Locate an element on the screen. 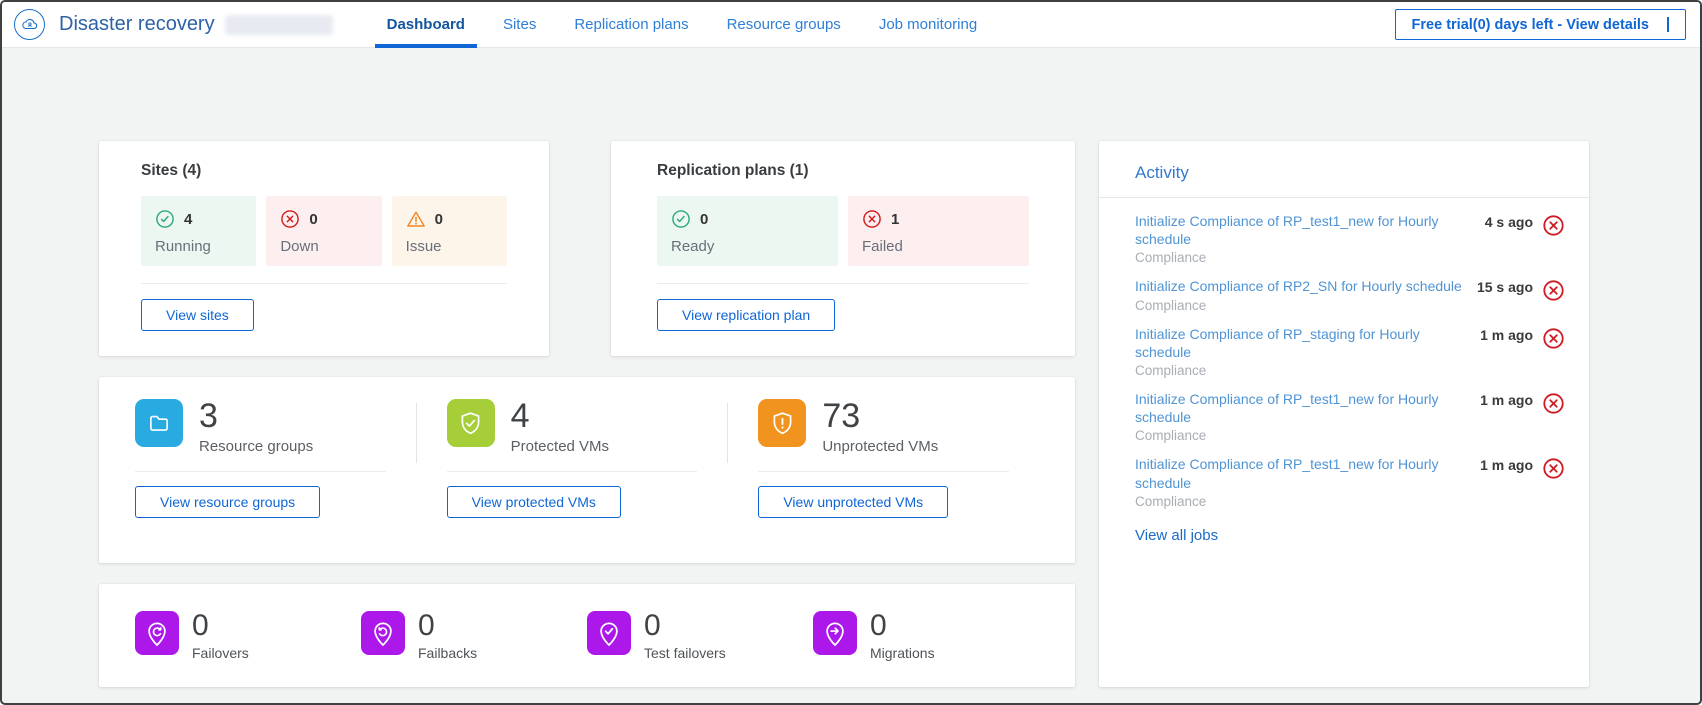 Image resolution: width=1702 pixels, height=705 pixels. replication-failed-tile: 1 Failed is located at coordinates (938, 231).